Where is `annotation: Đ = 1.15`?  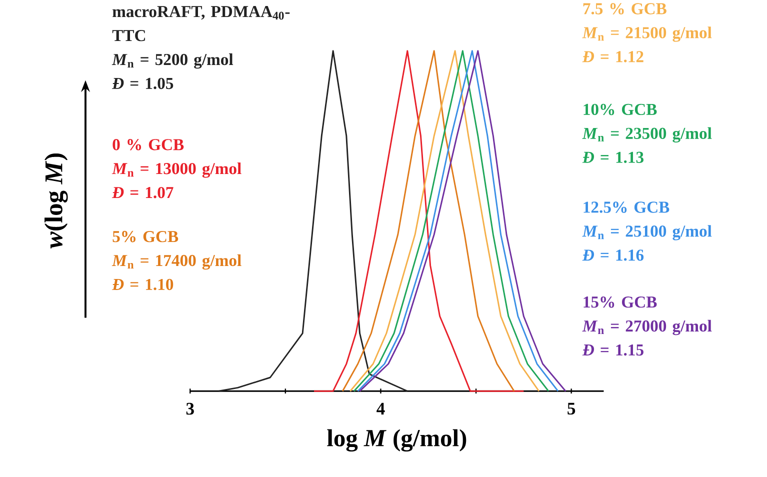 annotation: Đ = 1.15 is located at coordinates (613, 350).